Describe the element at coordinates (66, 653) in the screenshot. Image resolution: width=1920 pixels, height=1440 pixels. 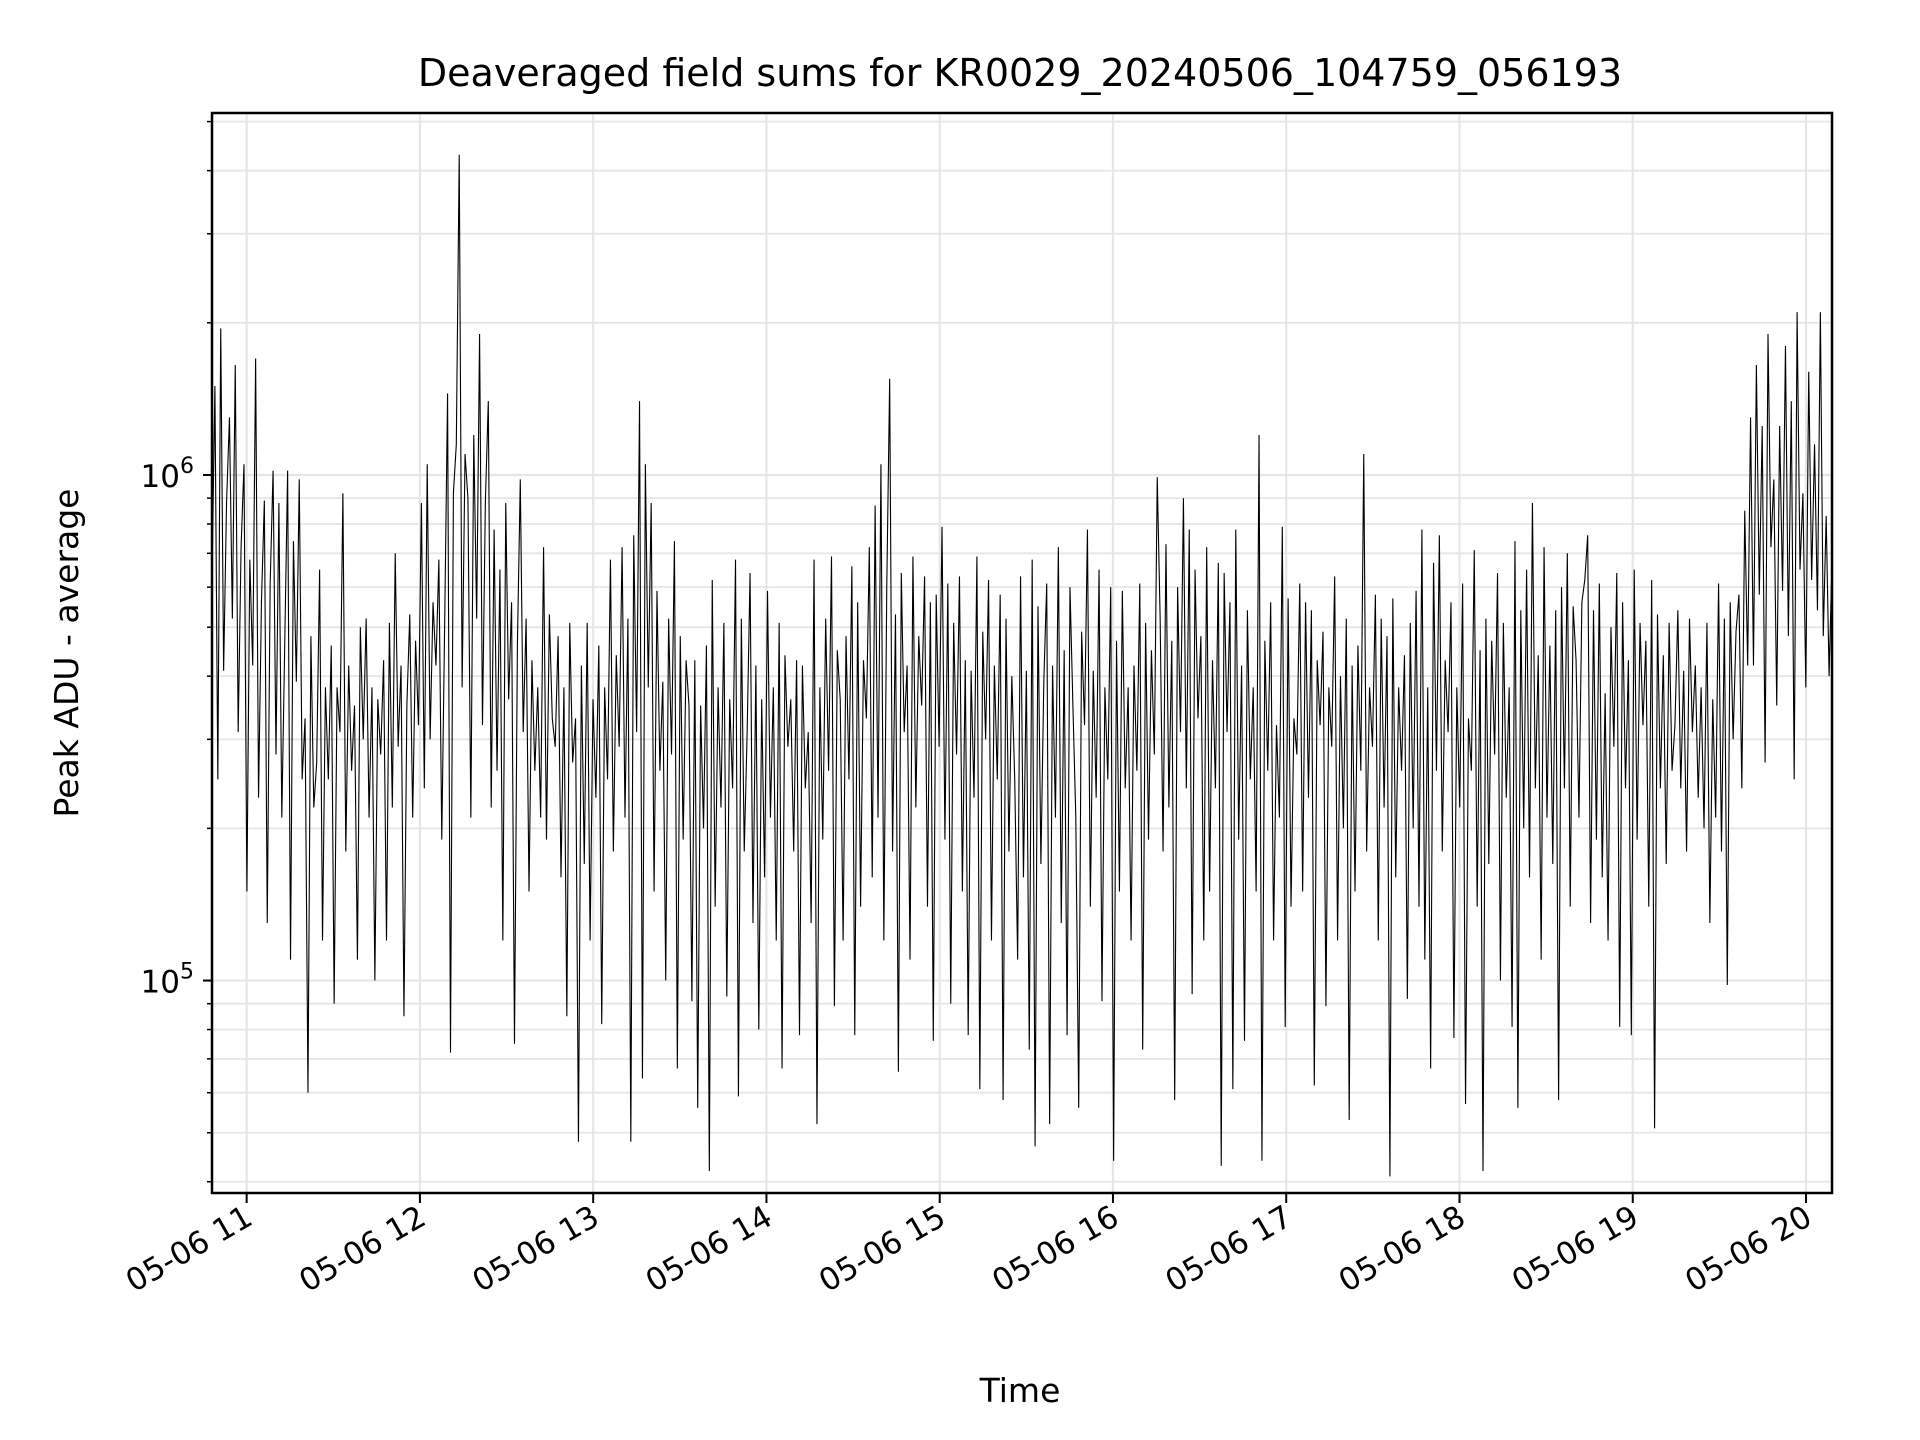
I see `y-axis-label: Peak ADU - average` at that location.